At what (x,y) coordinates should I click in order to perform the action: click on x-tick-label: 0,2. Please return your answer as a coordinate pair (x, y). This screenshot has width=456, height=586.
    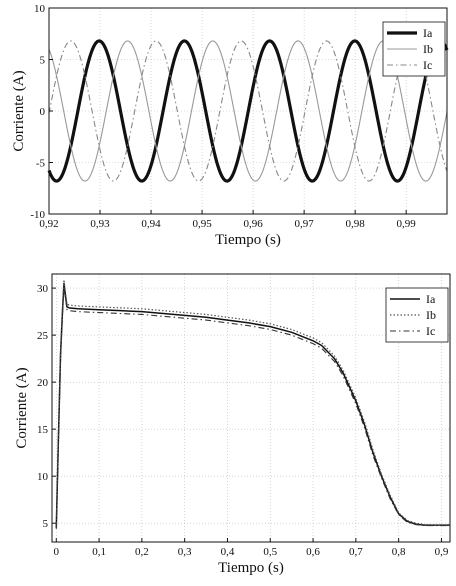
    Looking at the image, I should click on (142, 552).